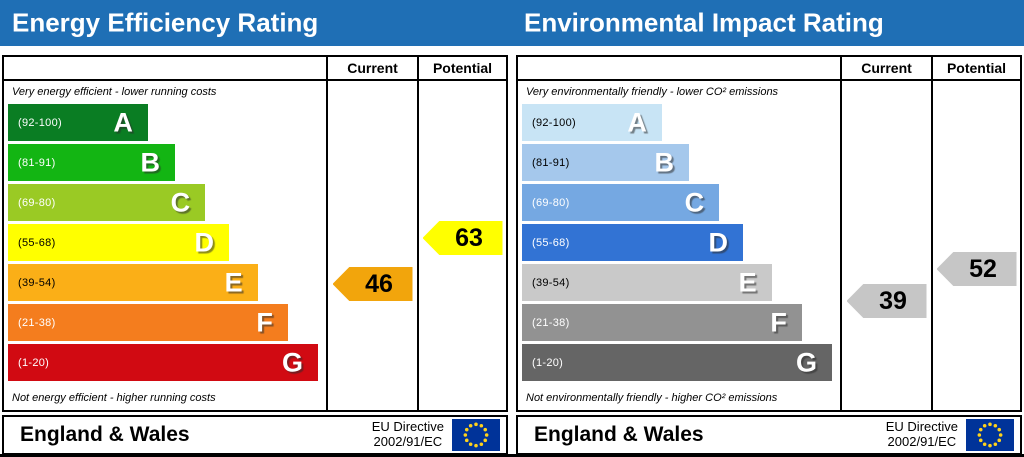 Image resolution: width=1024 pixels, height=457 pixels. Describe the element at coordinates (255, 435) in the screenshot. I see `footer-left: England & Wales EU Directive 2002/91/EC` at that location.